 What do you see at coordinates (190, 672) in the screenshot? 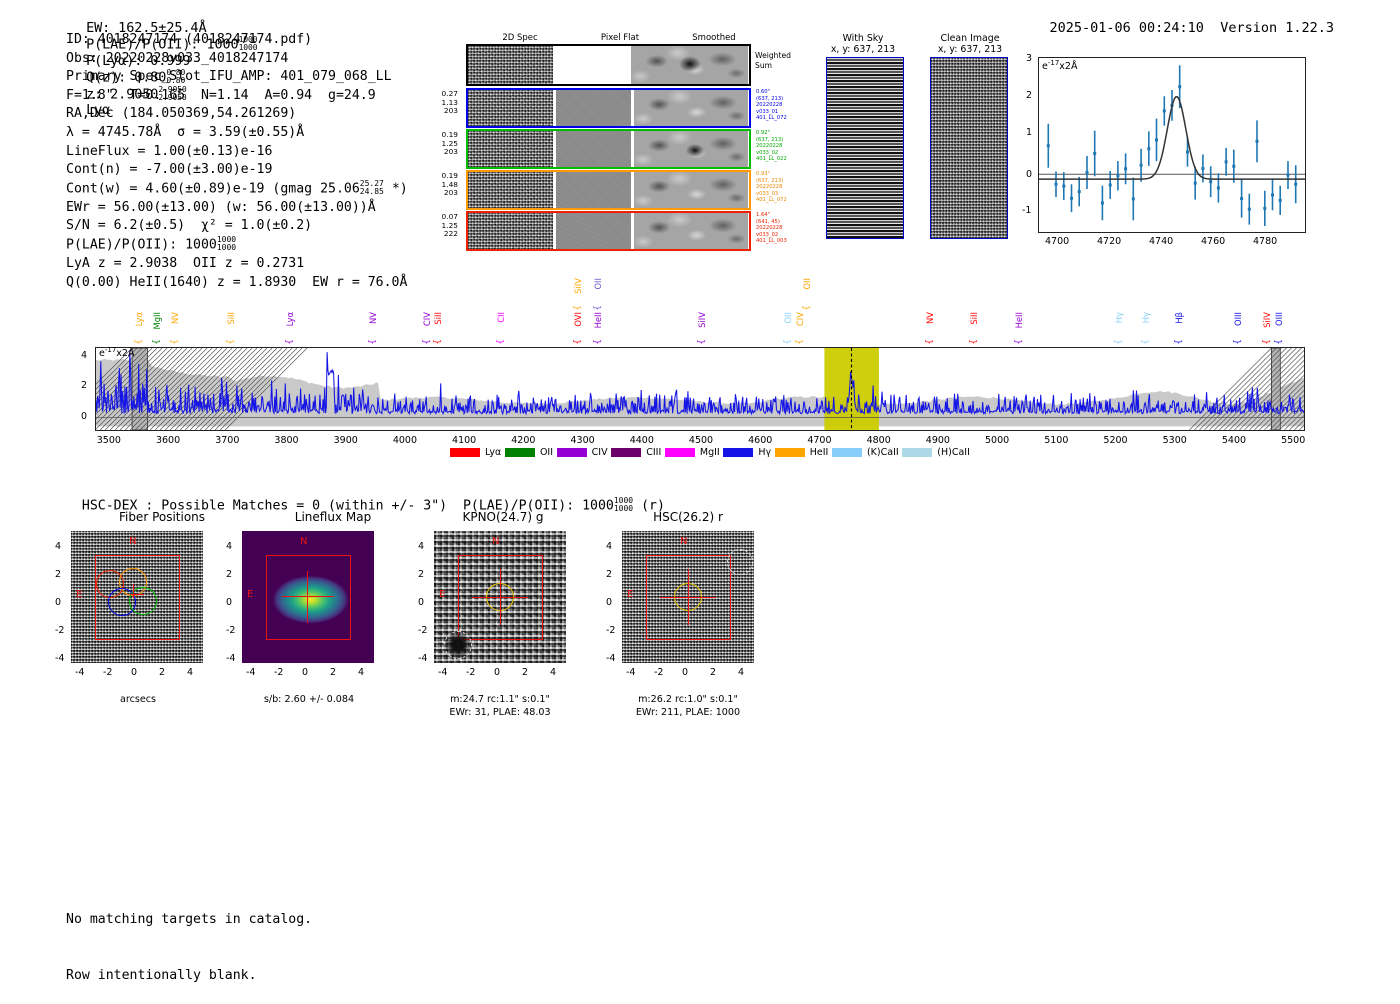
I see `cutout-0-xtick-4: 4` at bounding box center [190, 672].